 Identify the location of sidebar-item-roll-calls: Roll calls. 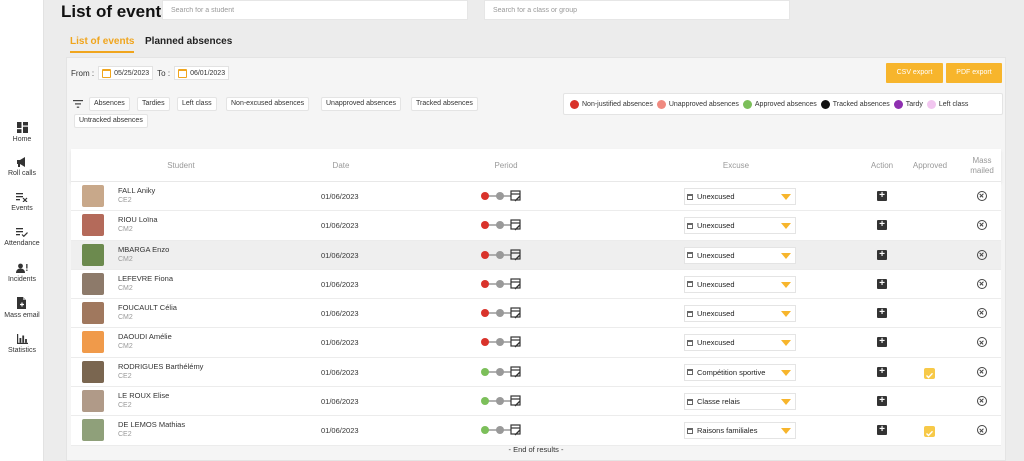
(22, 167).